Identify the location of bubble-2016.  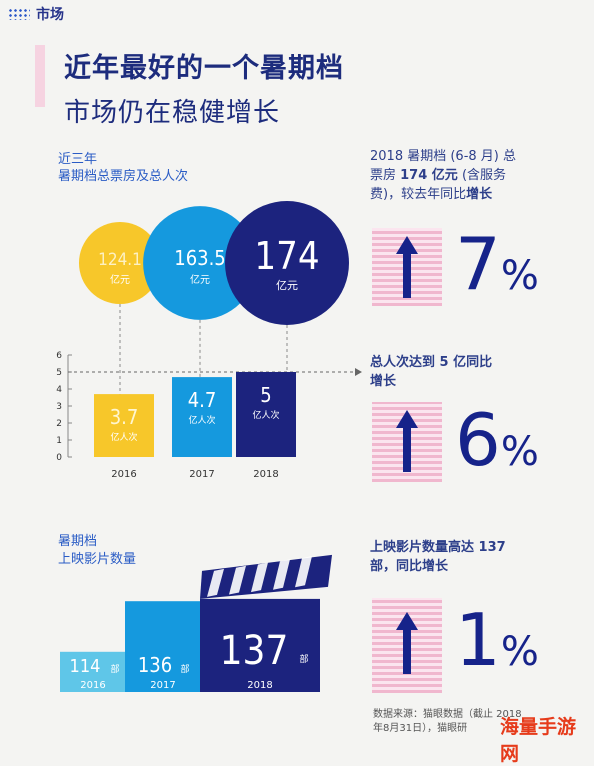
(120, 263).